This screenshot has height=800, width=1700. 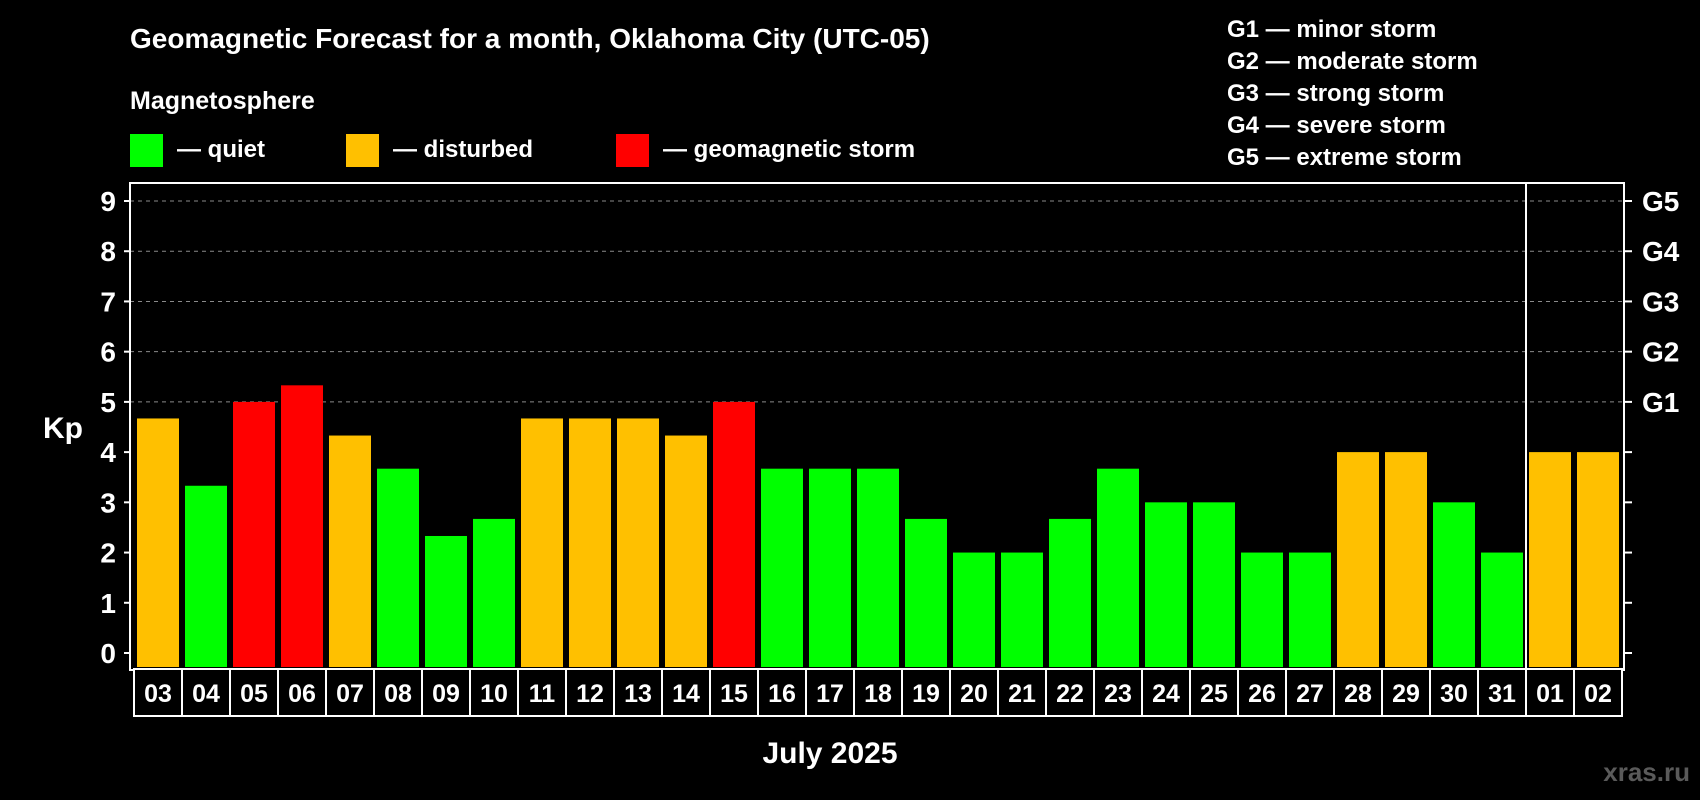 I want to click on date-label-13: 13, so click(x=638, y=694).